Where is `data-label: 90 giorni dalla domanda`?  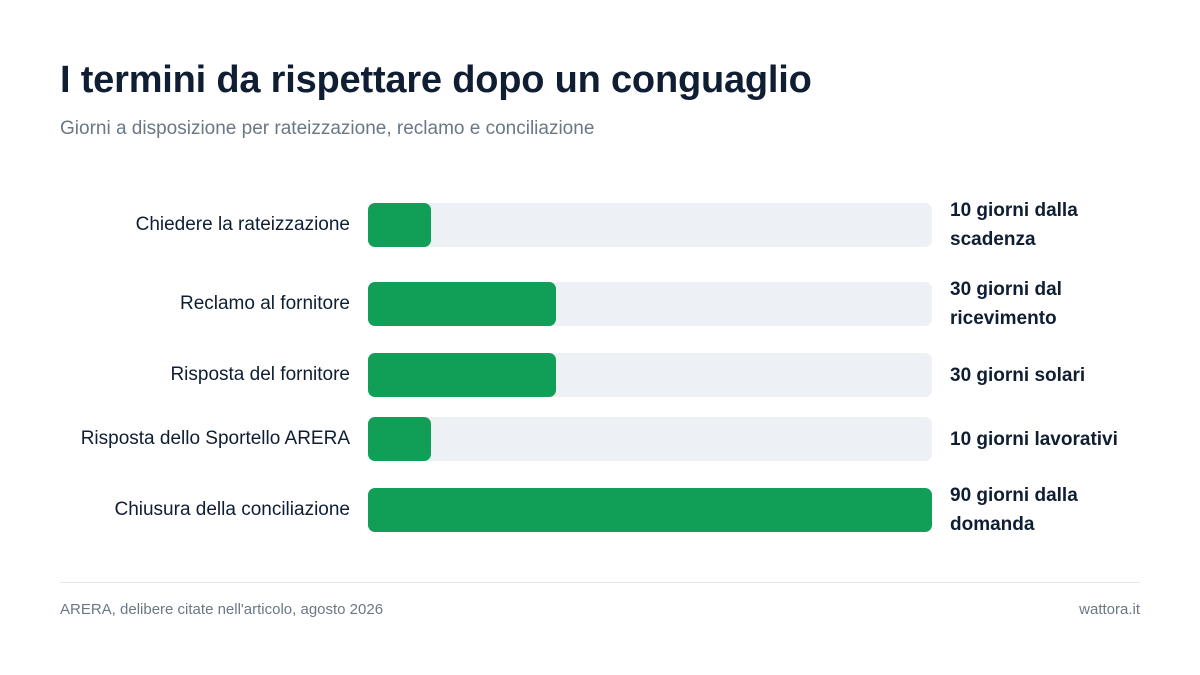 data-label: 90 giorni dalla domanda is located at coordinates (1014, 510).